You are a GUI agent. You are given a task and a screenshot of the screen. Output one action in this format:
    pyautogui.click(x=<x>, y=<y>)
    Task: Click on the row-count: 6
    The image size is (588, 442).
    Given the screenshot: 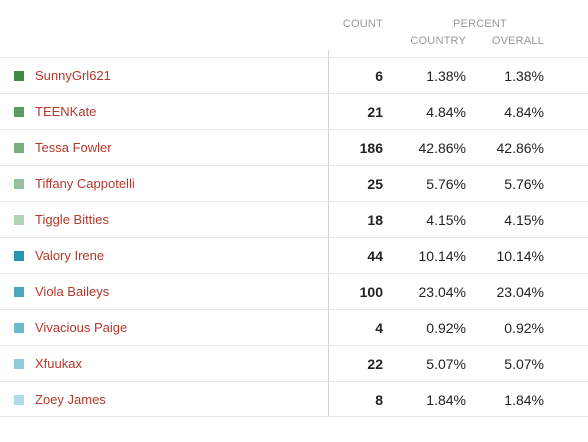 What is the action you would take?
    pyautogui.click(x=379, y=76)
    